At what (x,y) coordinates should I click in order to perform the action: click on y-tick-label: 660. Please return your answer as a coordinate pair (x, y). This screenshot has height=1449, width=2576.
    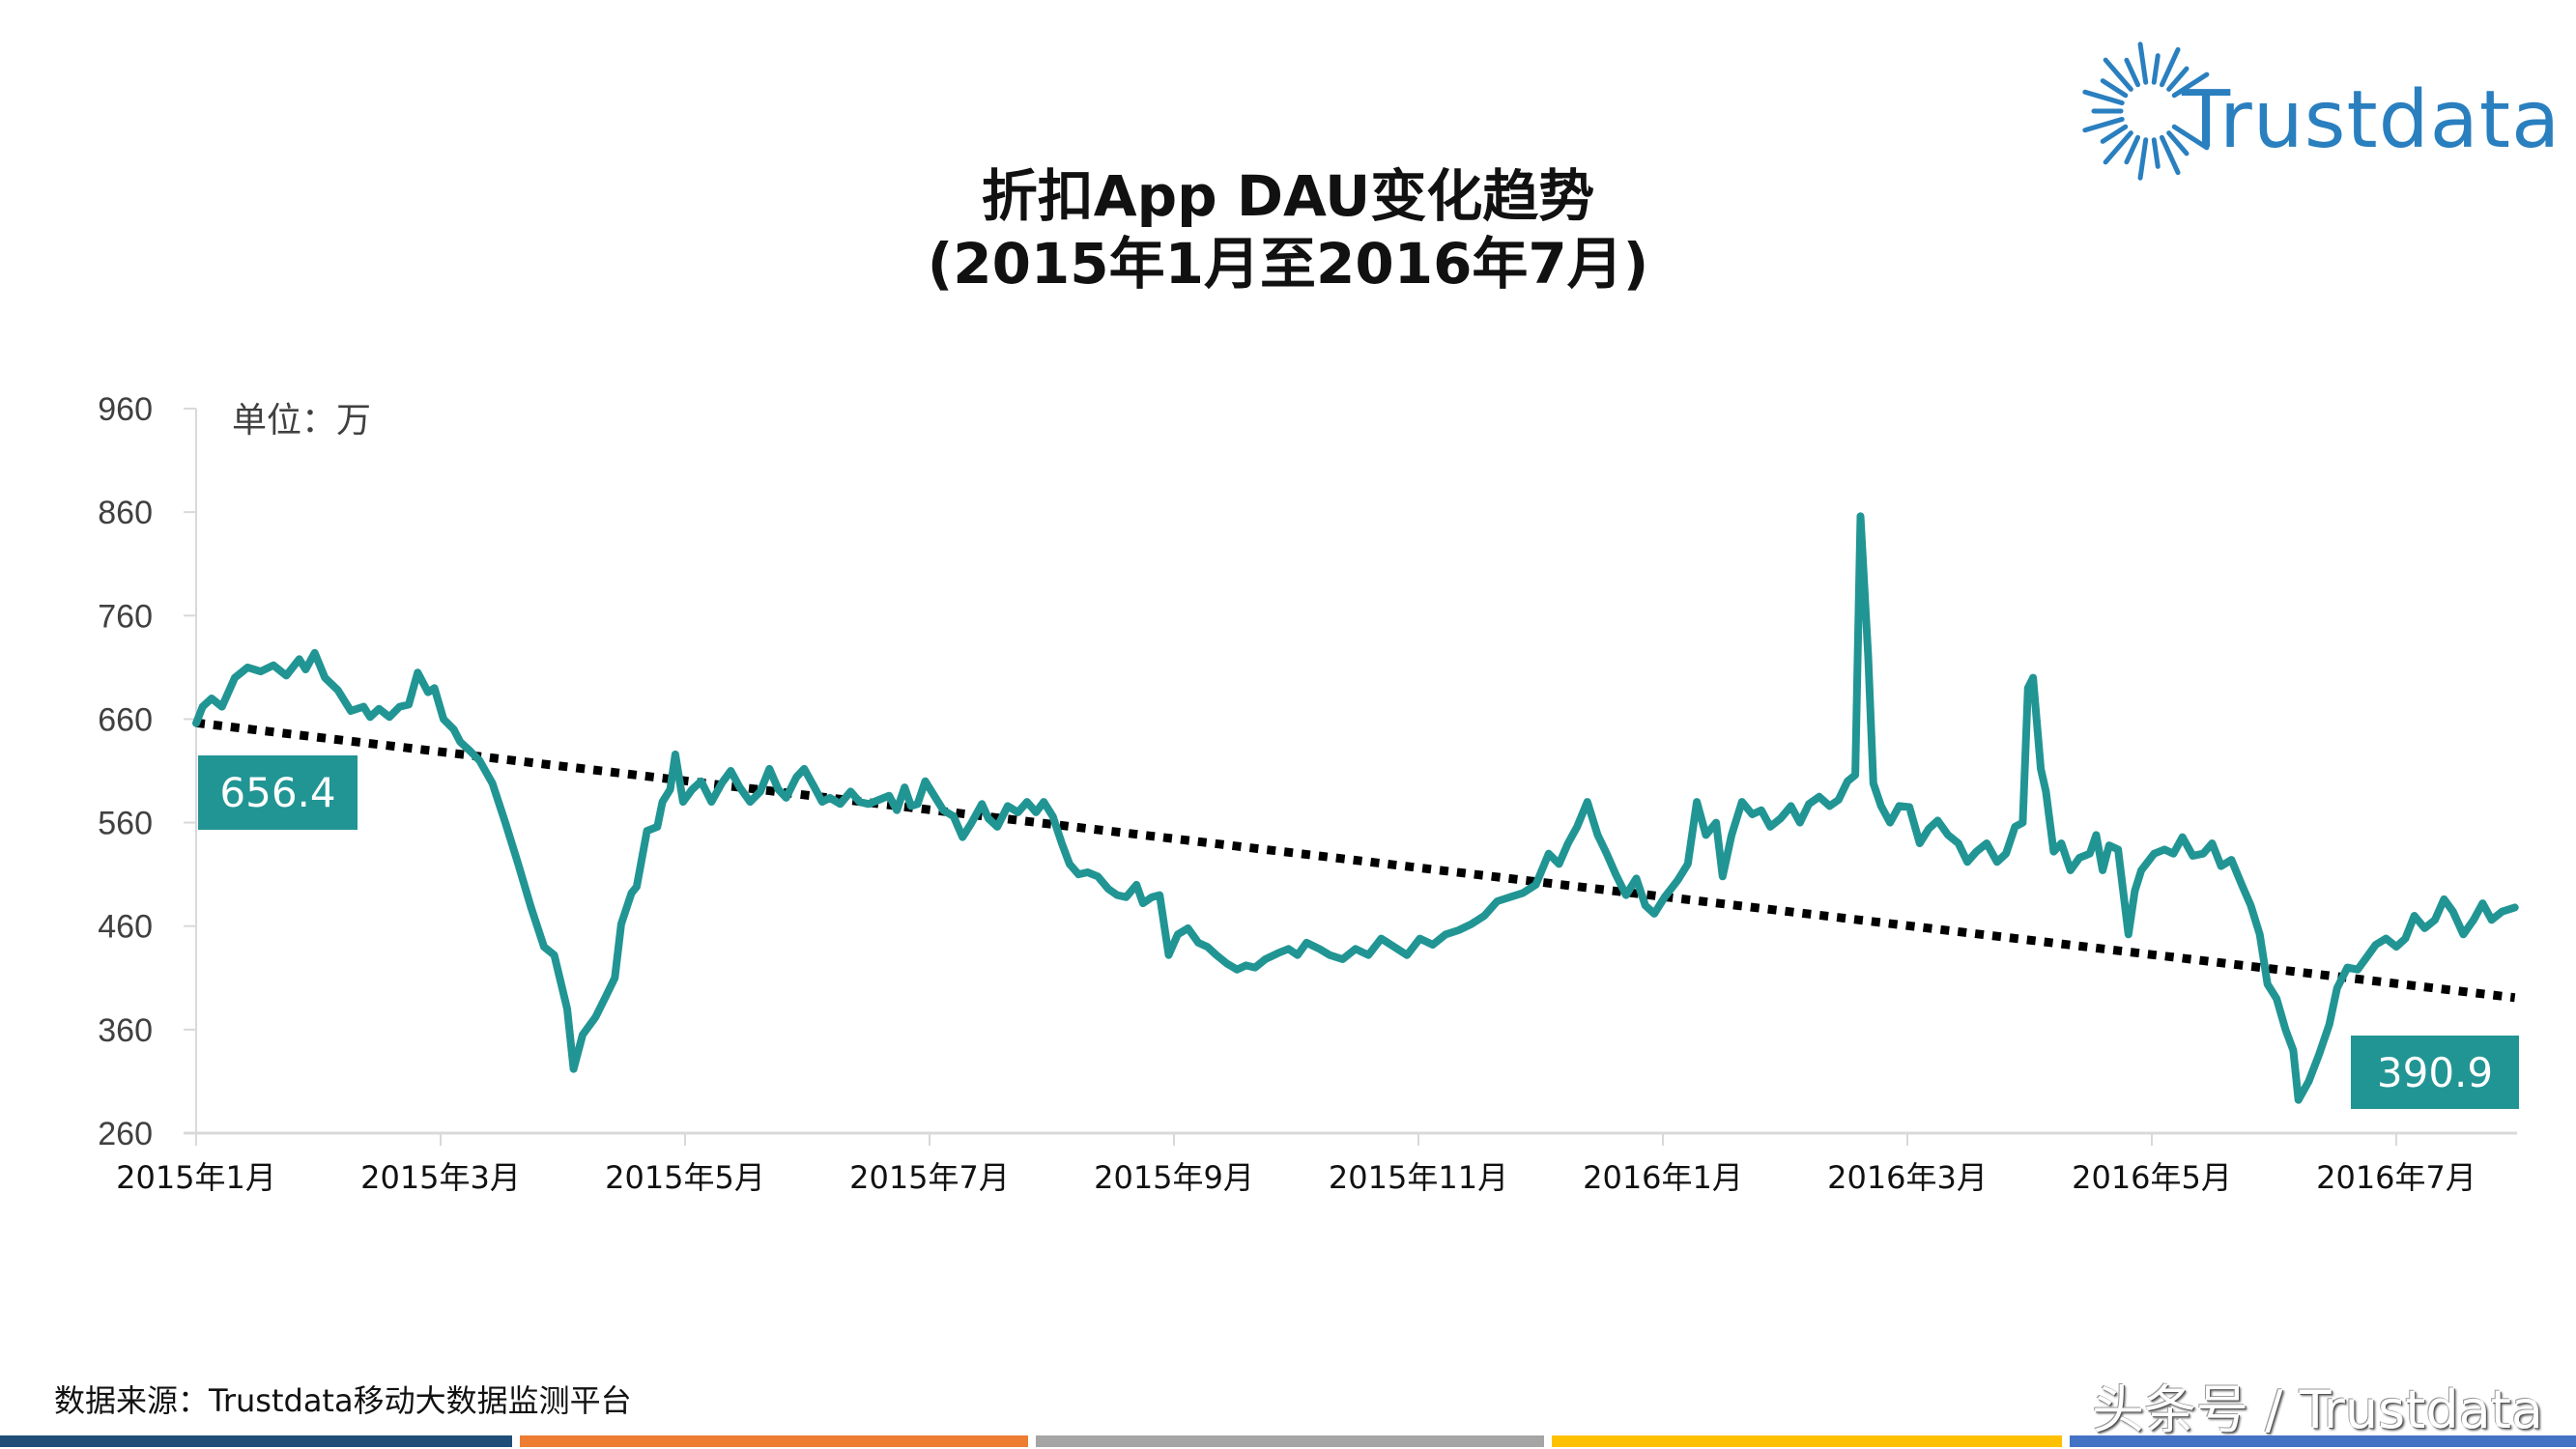
    Looking at the image, I should click on (126, 719).